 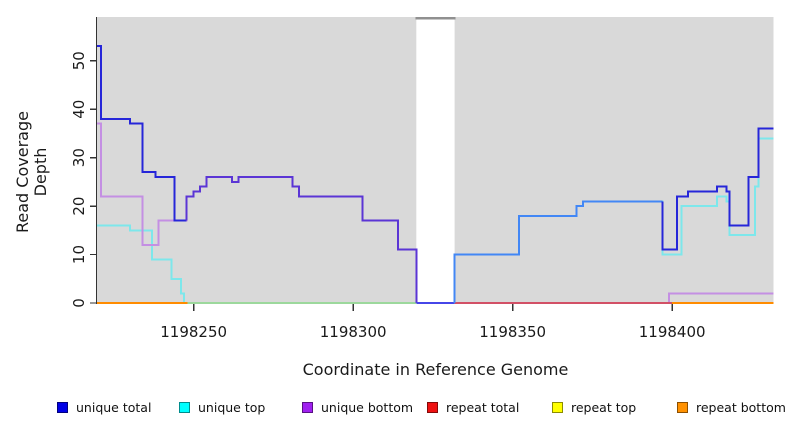 What do you see at coordinates (193, 332) in the screenshot?
I see `x-tick-label: 1198250` at bounding box center [193, 332].